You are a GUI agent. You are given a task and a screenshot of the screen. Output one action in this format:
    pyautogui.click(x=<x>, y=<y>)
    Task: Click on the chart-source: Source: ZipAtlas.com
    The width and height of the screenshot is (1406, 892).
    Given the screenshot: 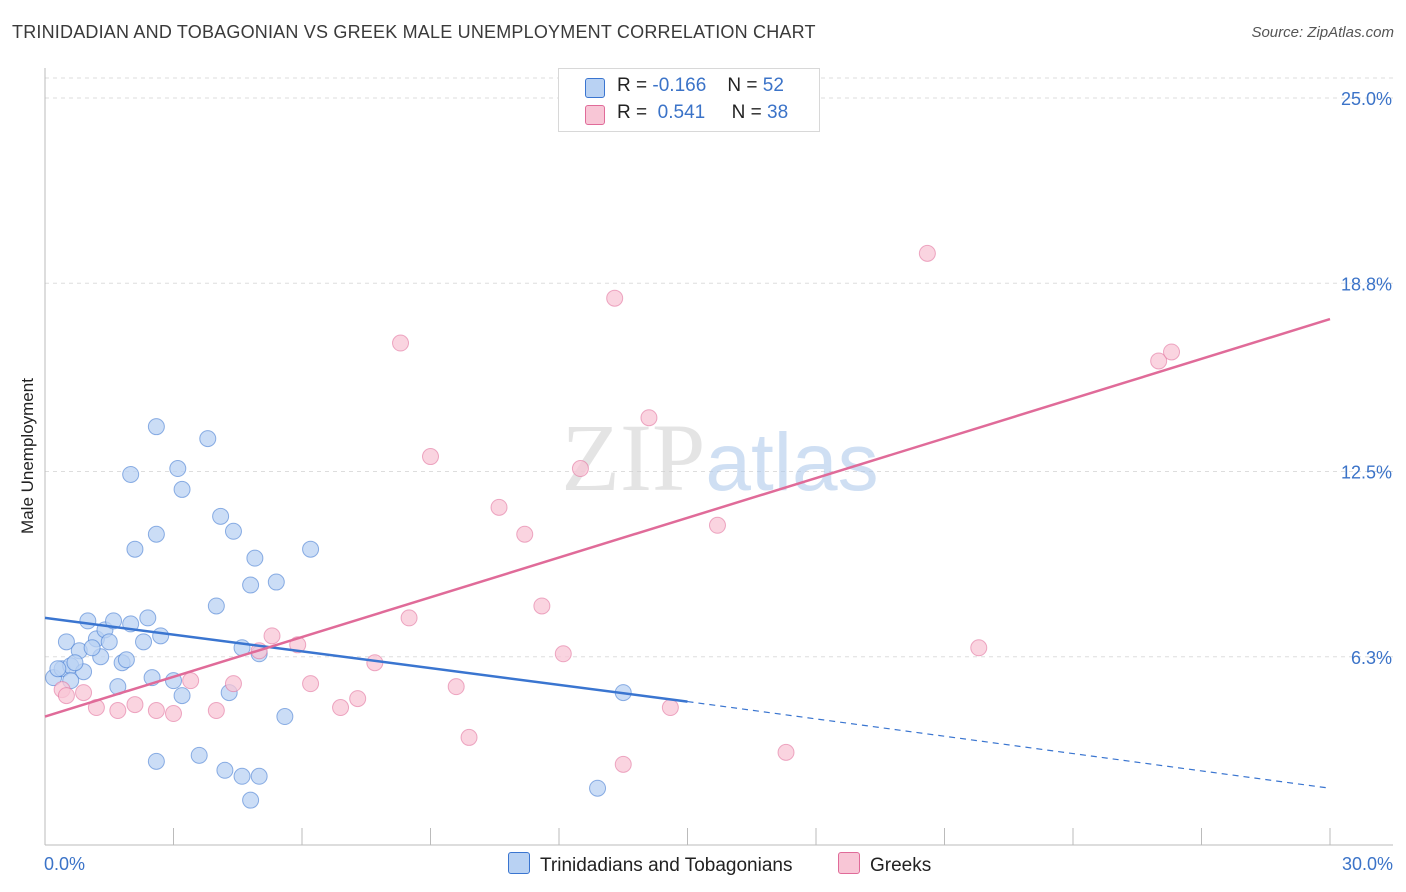 What is the action you would take?
    pyautogui.click(x=1322, y=32)
    